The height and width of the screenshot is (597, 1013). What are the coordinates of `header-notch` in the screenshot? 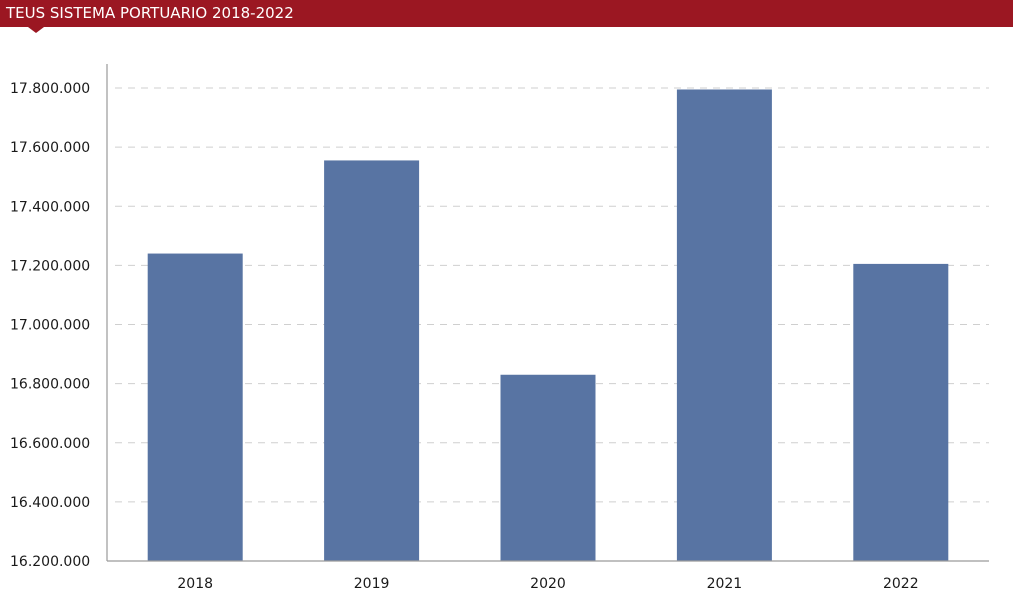 It's located at (36, 30).